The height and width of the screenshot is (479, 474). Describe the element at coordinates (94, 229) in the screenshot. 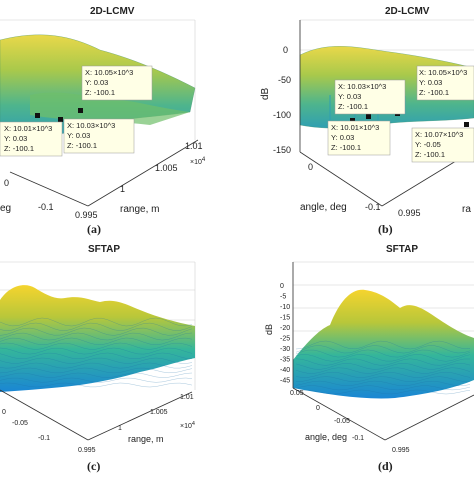

I see `panel-a-caption: (a)` at that location.